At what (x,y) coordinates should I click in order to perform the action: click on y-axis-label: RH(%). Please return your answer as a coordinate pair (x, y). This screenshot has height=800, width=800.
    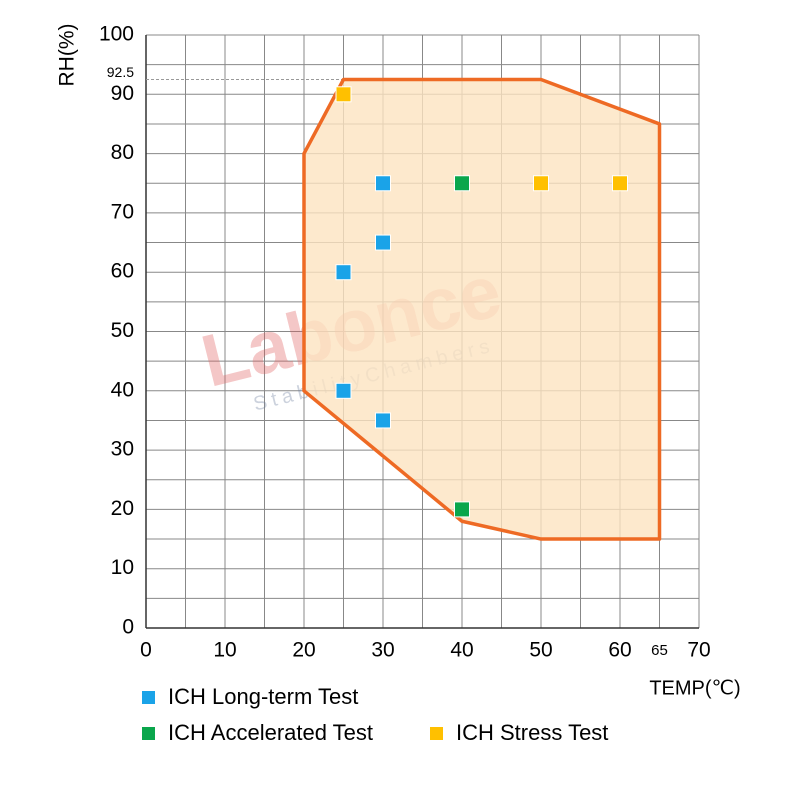
    Looking at the image, I should click on (67, 55).